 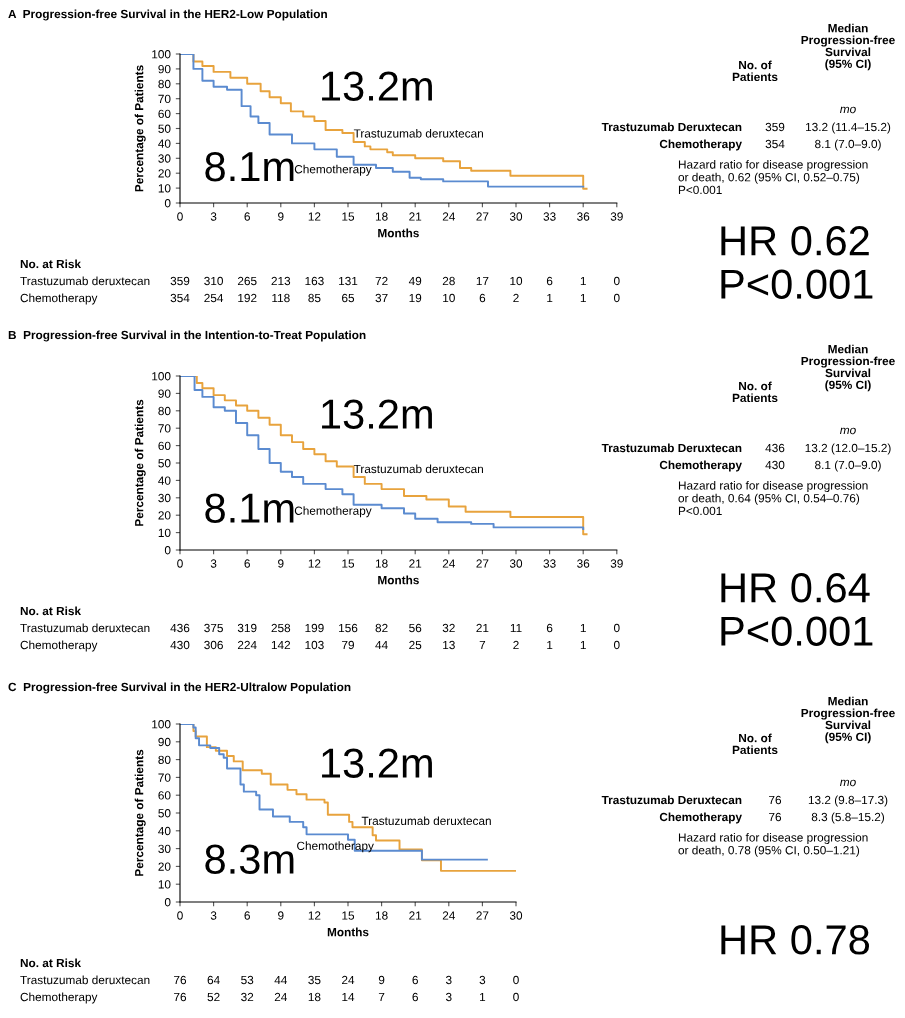 What do you see at coordinates (426, 821) in the screenshot?
I see `series-label: Trastuzumab deruxtecan` at bounding box center [426, 821].